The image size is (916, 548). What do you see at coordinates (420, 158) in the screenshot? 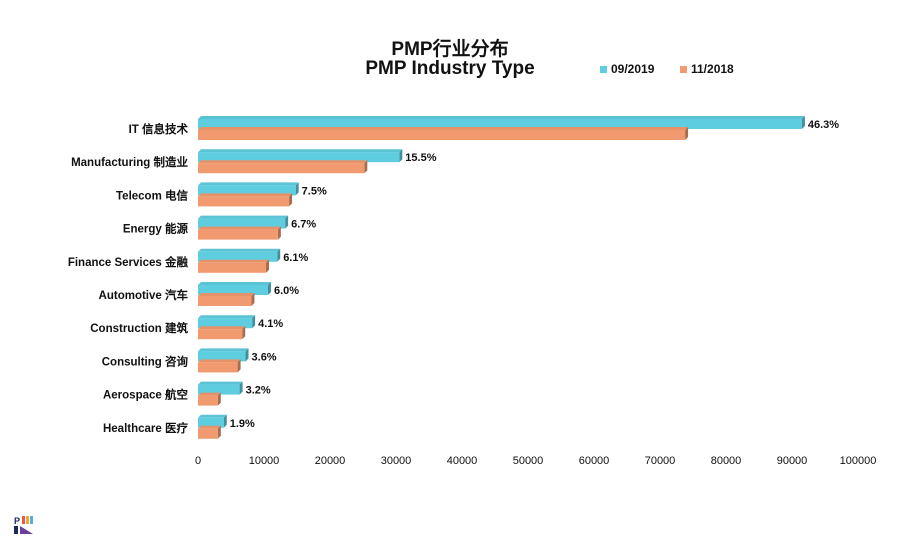
I see `data-label: 15.5%` at bounding box center [420, 158].